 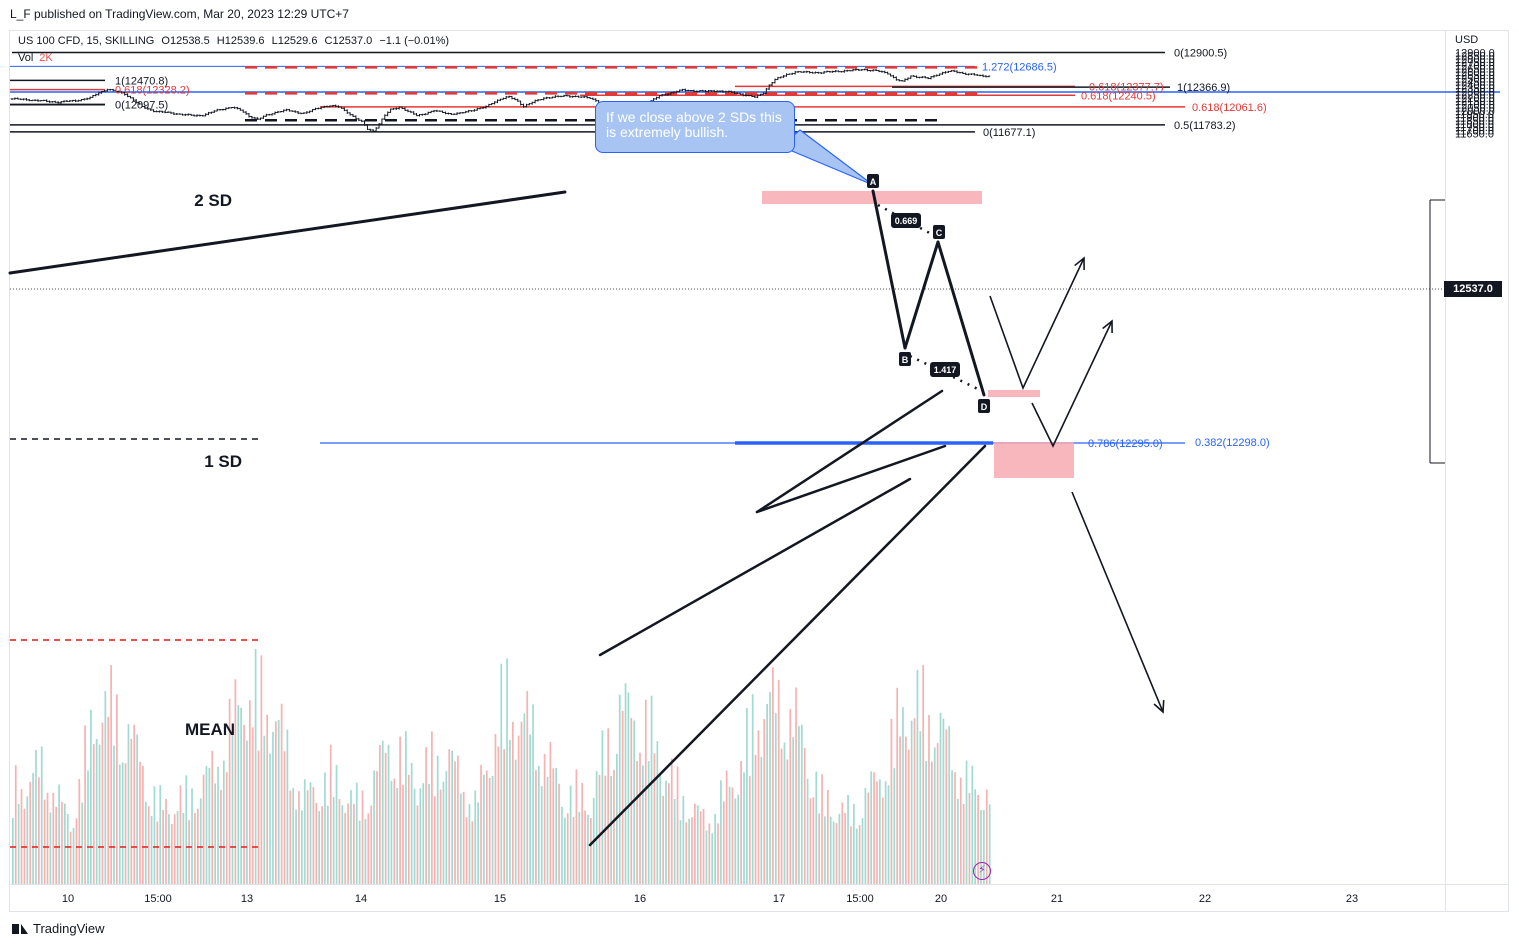 I want to click on y-tick-label: 12800.0, so click(x=1475, y=60).